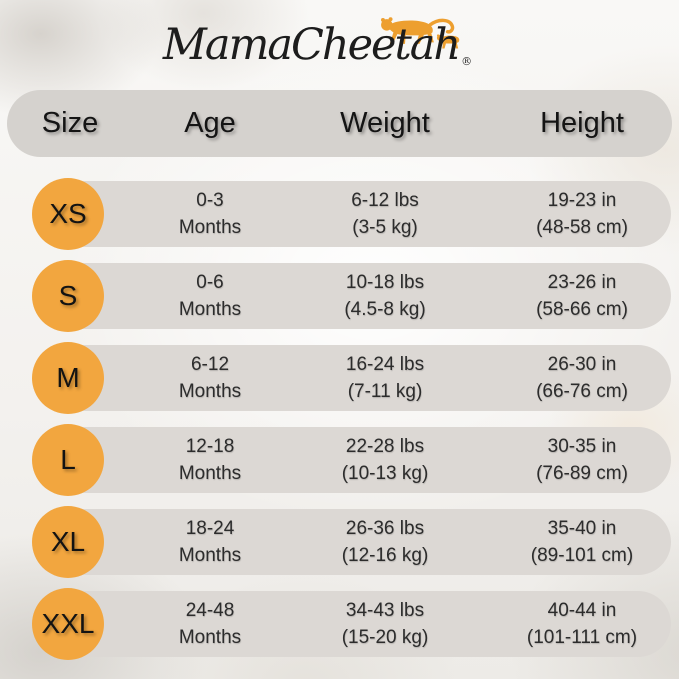 This screenshot has height=679, width=679. What do you see at coordinates (582, 282) in the screenshot?
I see `height-in: 23-26 in` at bounding box center [582, 282].